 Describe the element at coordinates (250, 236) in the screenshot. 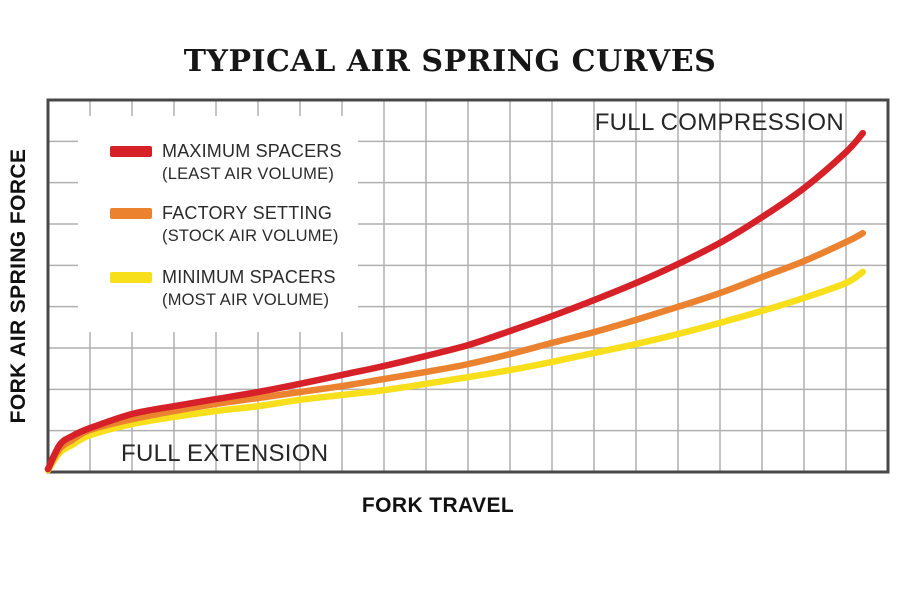

I see `legend-sublabel: (STOCK AIR VOLUME)` at that location.